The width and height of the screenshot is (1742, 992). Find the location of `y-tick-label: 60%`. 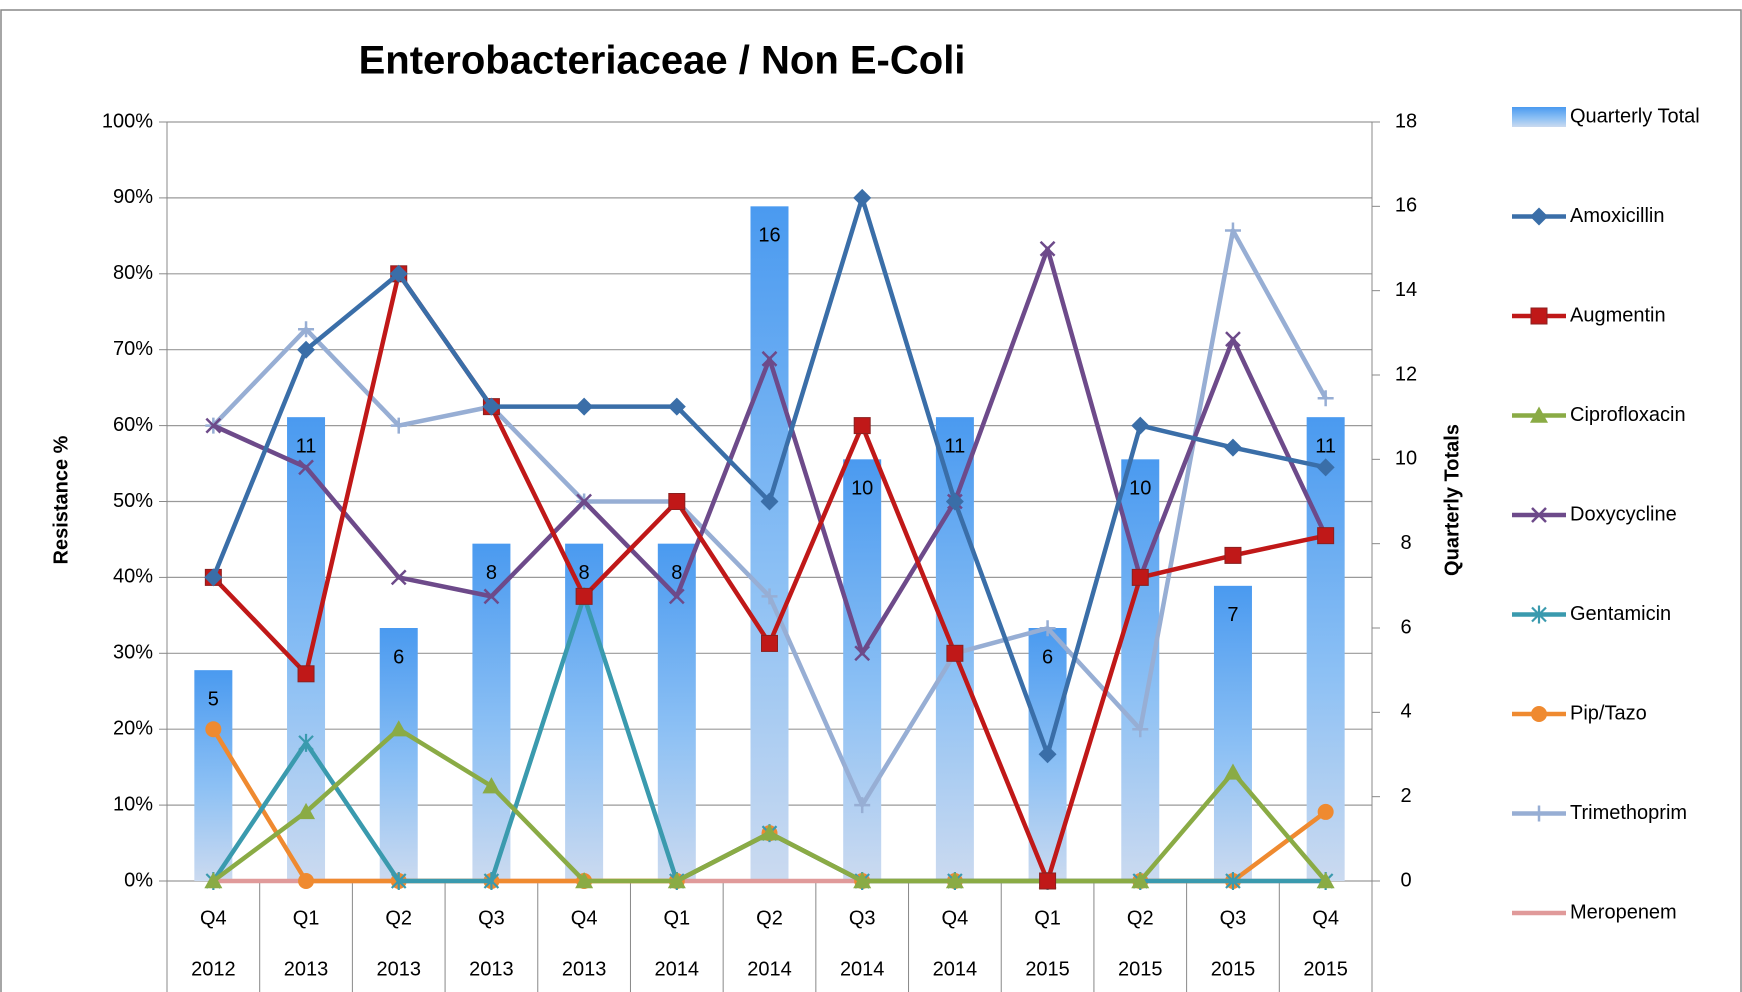

y-tick-label: 60% is located at coordinates (133, 425).